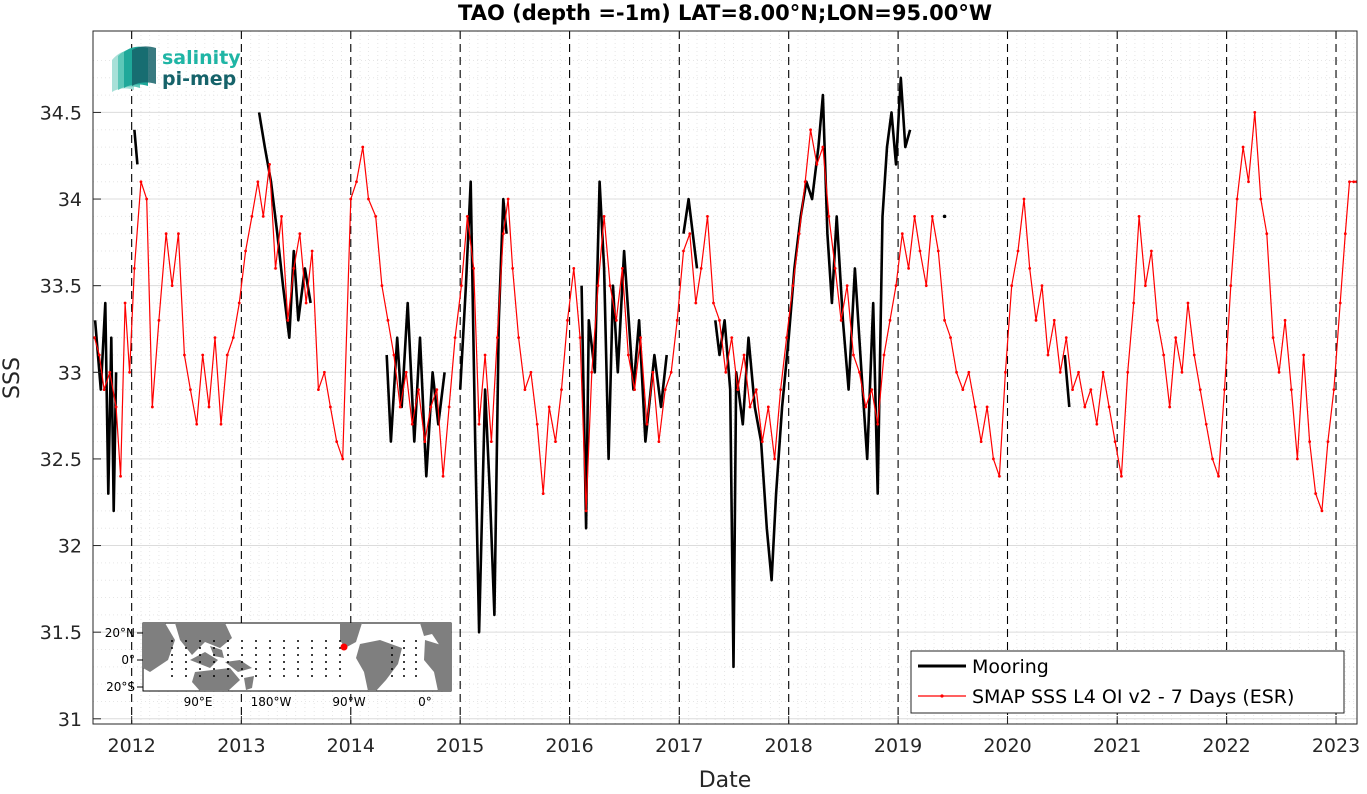  What do you see at coordinates (789, 746) in the screenshot?
I see `x-tick-label: 2018` at bounding box center [789, 746].